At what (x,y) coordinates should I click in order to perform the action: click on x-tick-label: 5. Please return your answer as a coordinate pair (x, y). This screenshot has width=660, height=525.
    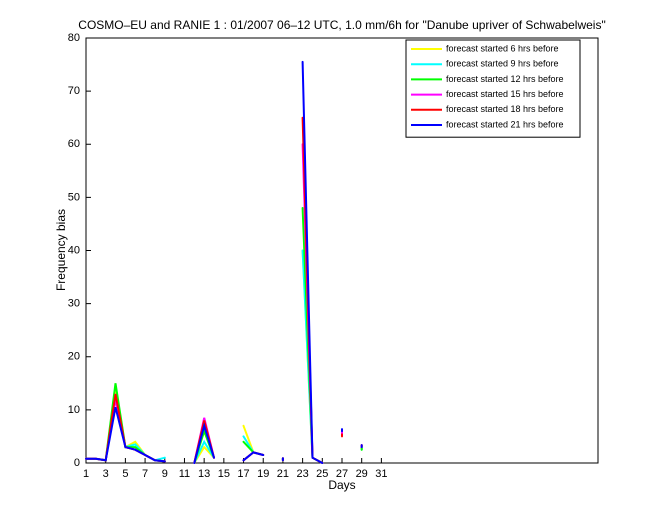
    Looking at the image, I should click on (125, 474).